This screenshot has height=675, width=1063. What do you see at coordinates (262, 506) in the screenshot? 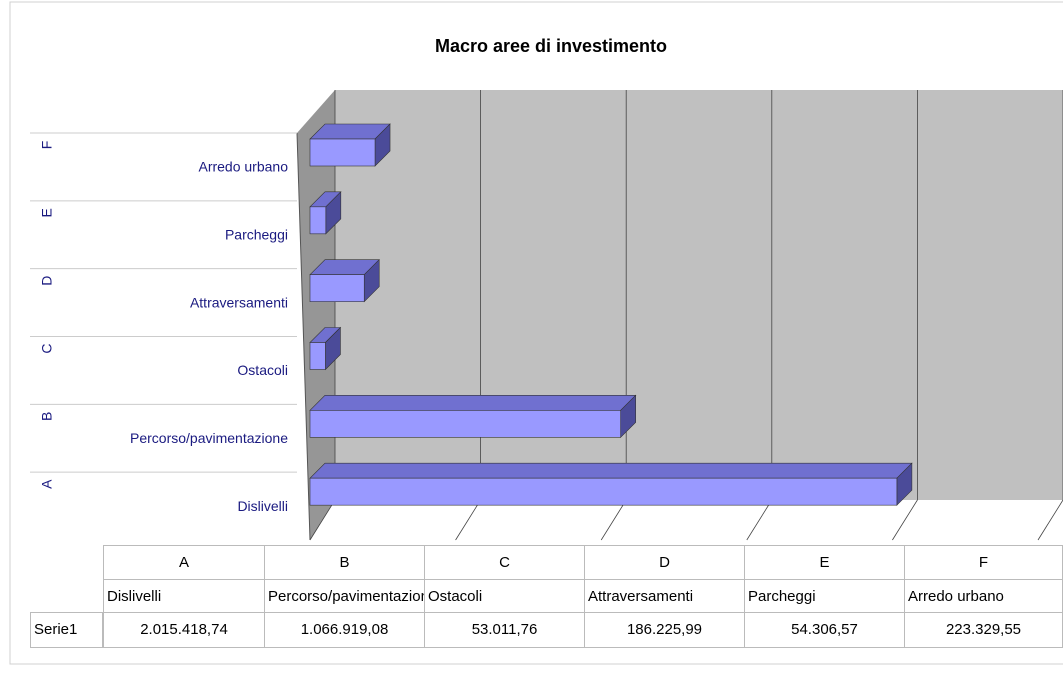
I see `category-label: Dislivelli` at bounding box center [262, 506].